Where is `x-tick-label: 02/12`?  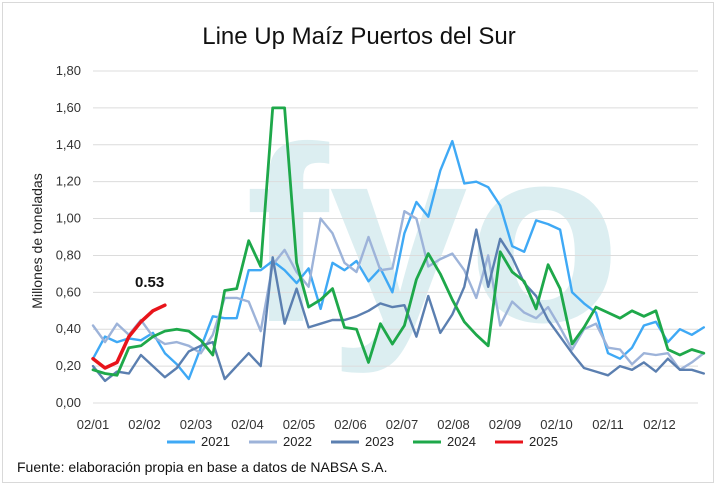
x-tick-label: 02/12 is located at coordinates (659, 424).